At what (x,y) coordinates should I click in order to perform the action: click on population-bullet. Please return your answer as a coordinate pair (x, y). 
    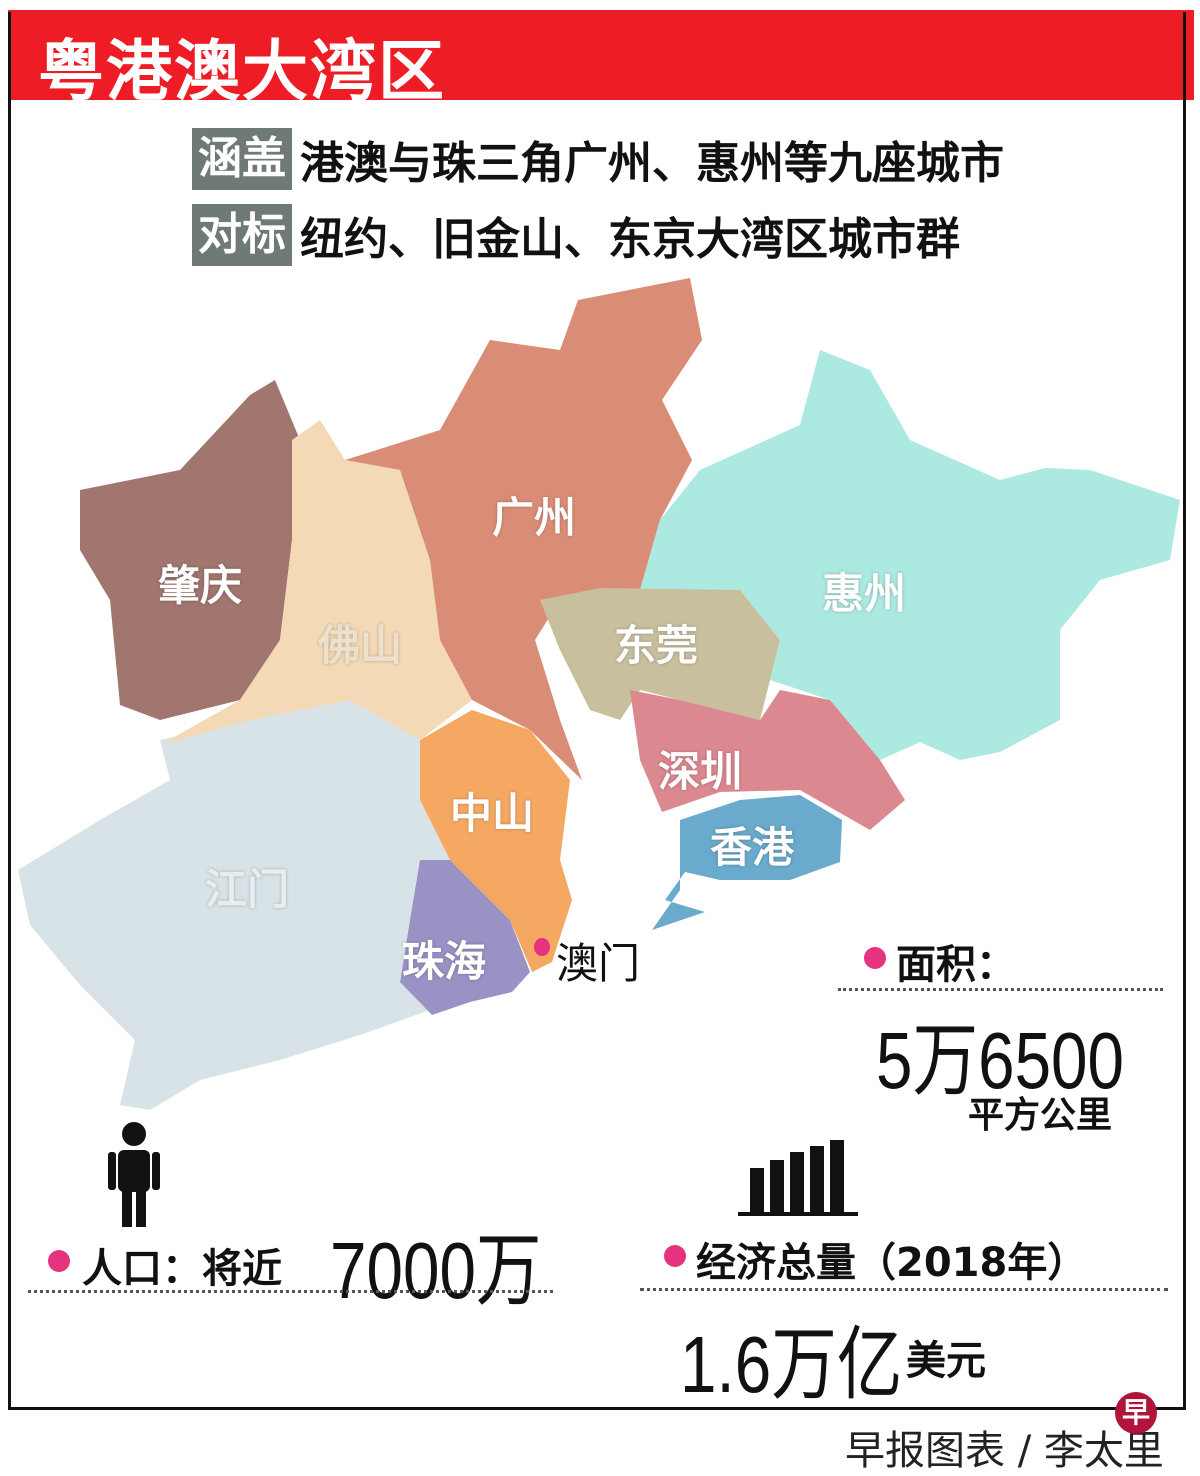
    Looking at the image, I should click on (59, 1261).